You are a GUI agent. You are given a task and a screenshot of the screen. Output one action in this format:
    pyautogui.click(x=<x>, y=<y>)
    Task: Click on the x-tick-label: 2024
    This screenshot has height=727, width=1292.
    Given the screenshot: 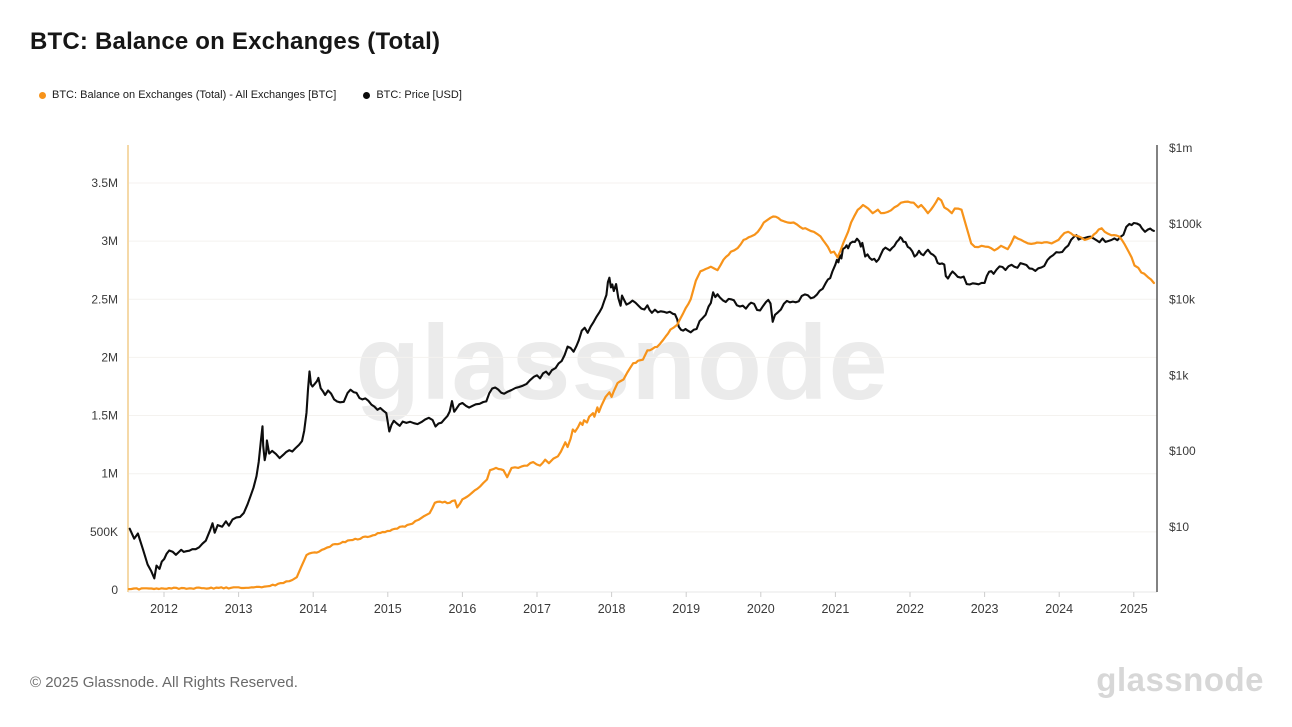 What is the action you would take?
    pyautogui.click(x=1059, y=609)
    